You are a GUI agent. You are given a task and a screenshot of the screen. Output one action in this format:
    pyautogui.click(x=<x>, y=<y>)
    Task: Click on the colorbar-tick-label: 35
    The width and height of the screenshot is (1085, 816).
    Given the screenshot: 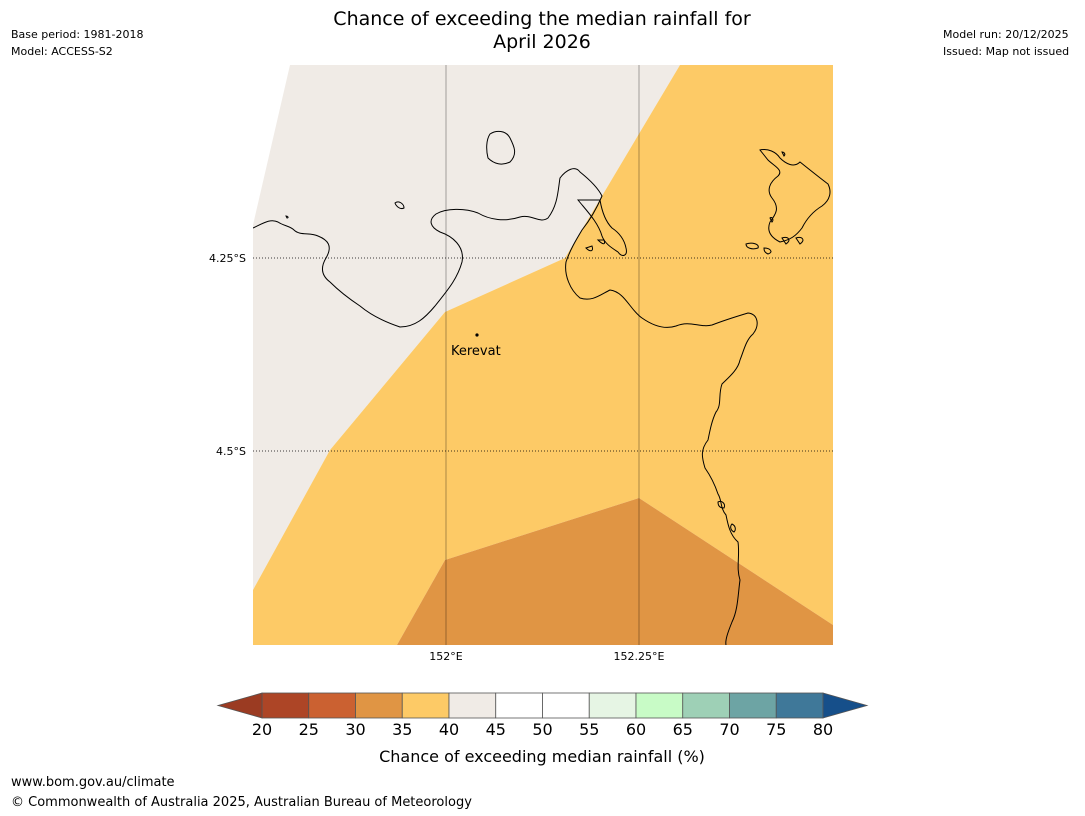 What is the action you would take?
    pyautogui.click(x=402, y=729)
    